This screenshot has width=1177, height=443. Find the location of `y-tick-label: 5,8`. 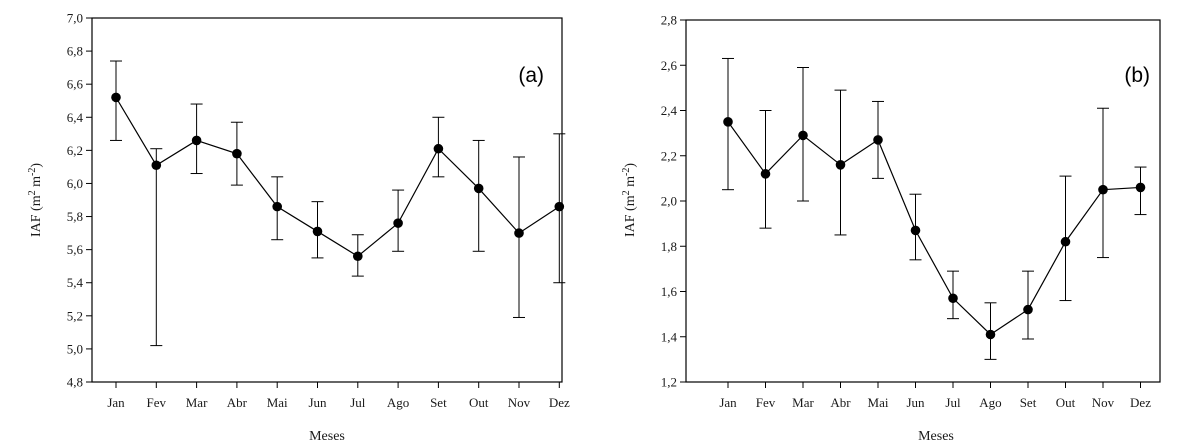

y-tick-label: 5,8 is located at coordinates (75, 216).